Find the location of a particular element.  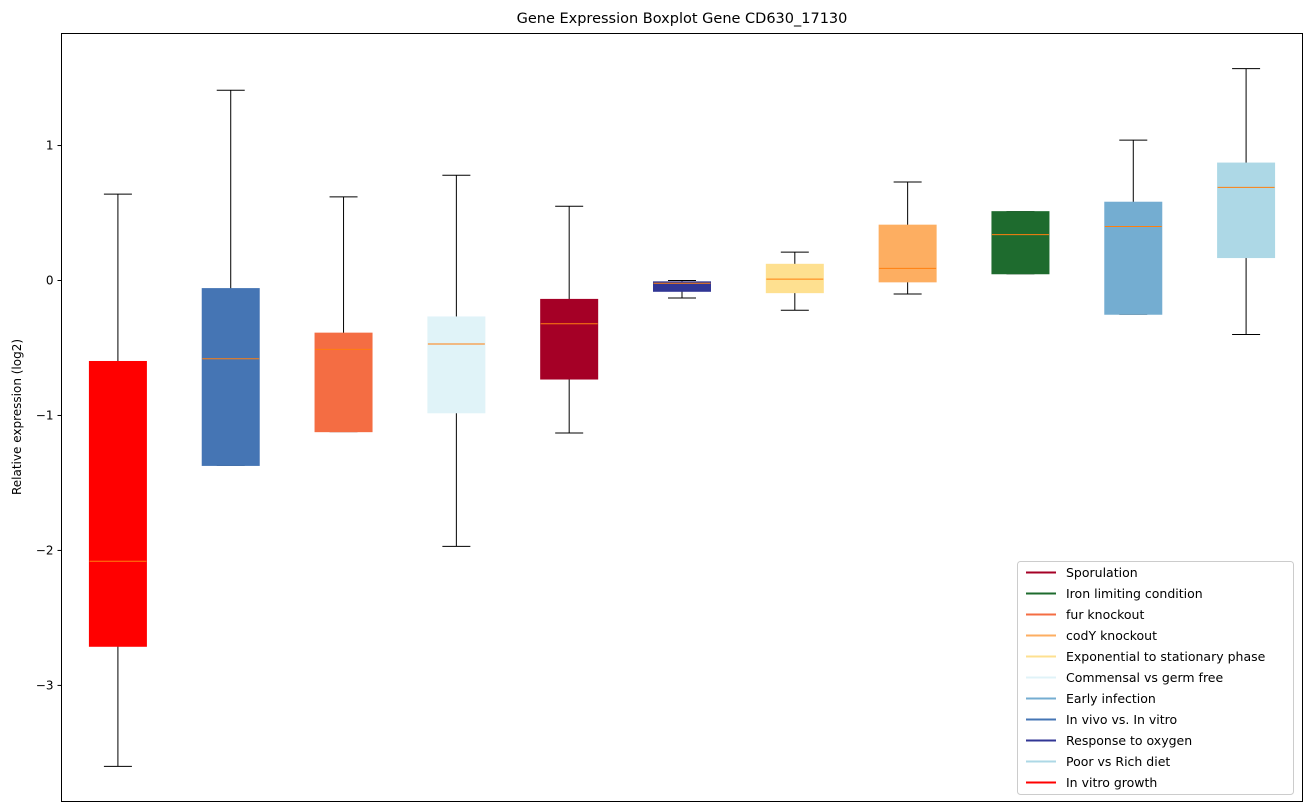

y-tick-label: −3 is located at coordinates (45, 685).